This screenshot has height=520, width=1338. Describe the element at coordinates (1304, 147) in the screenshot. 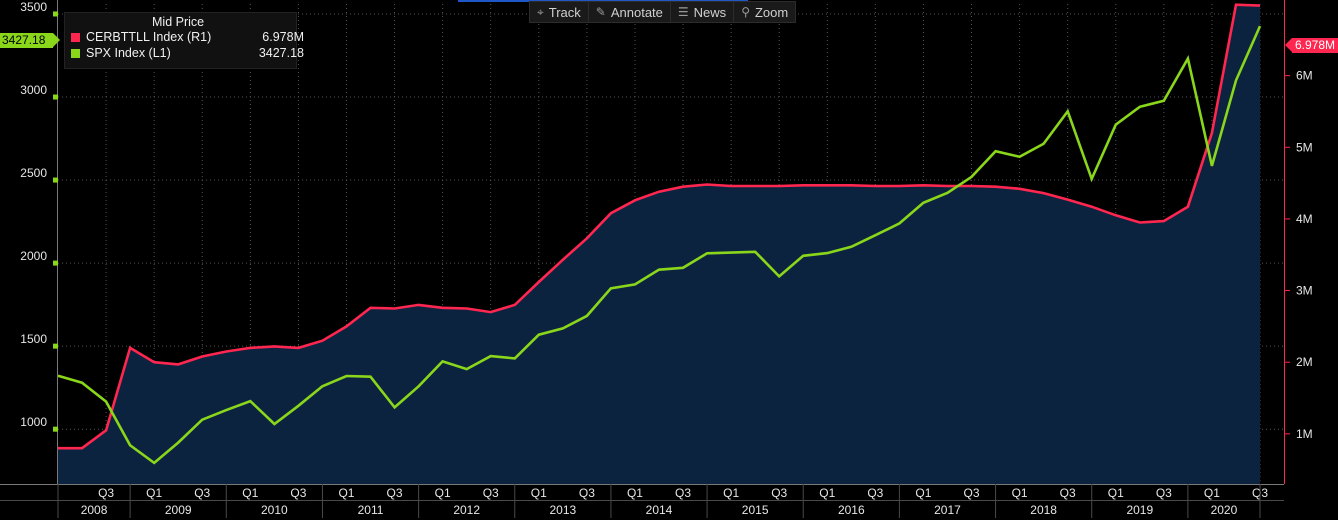

I see `right-tick-label: 5M` at that location.